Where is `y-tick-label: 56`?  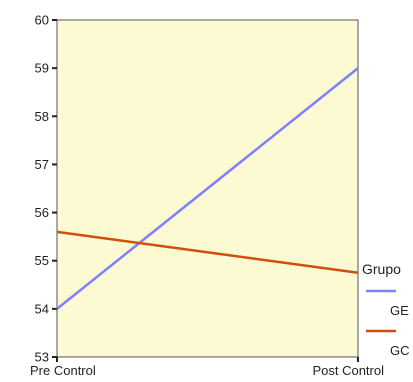
y-tick-label: 56 is located at coordinates (42, 212).